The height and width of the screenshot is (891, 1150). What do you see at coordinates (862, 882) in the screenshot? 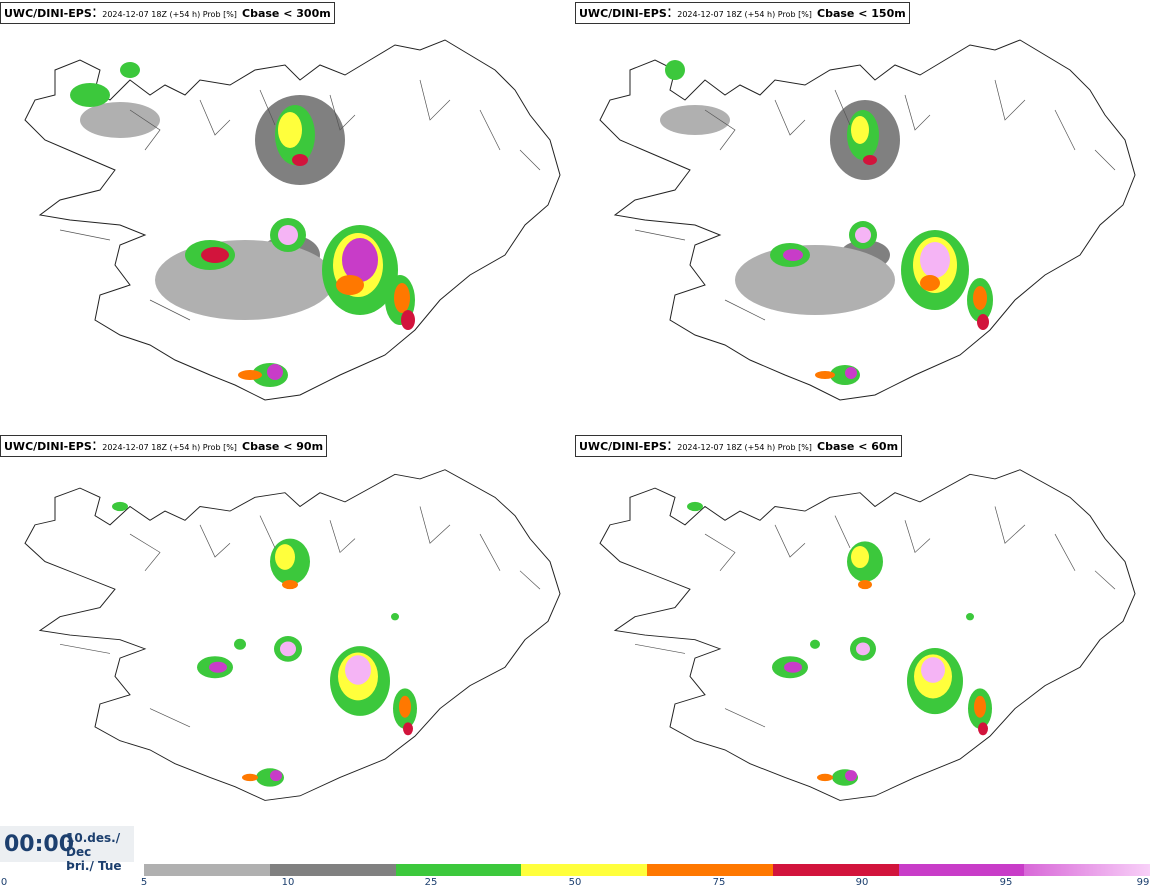
I see `colorbar-tick-label: 90` at bounding box center [862, 882].